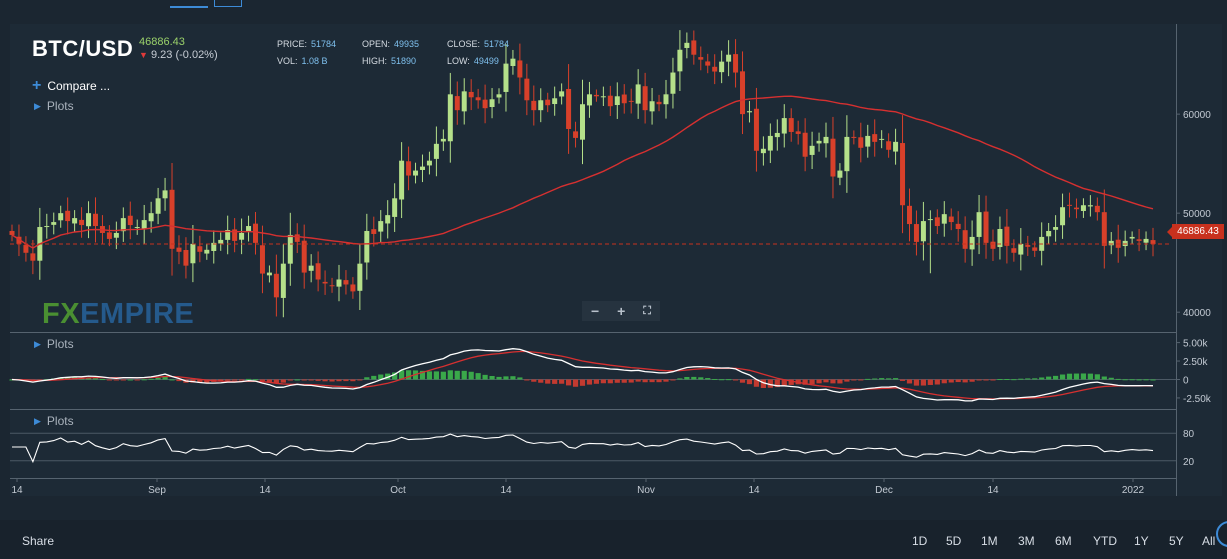  I want to click on top-bar, so click(613, 5).